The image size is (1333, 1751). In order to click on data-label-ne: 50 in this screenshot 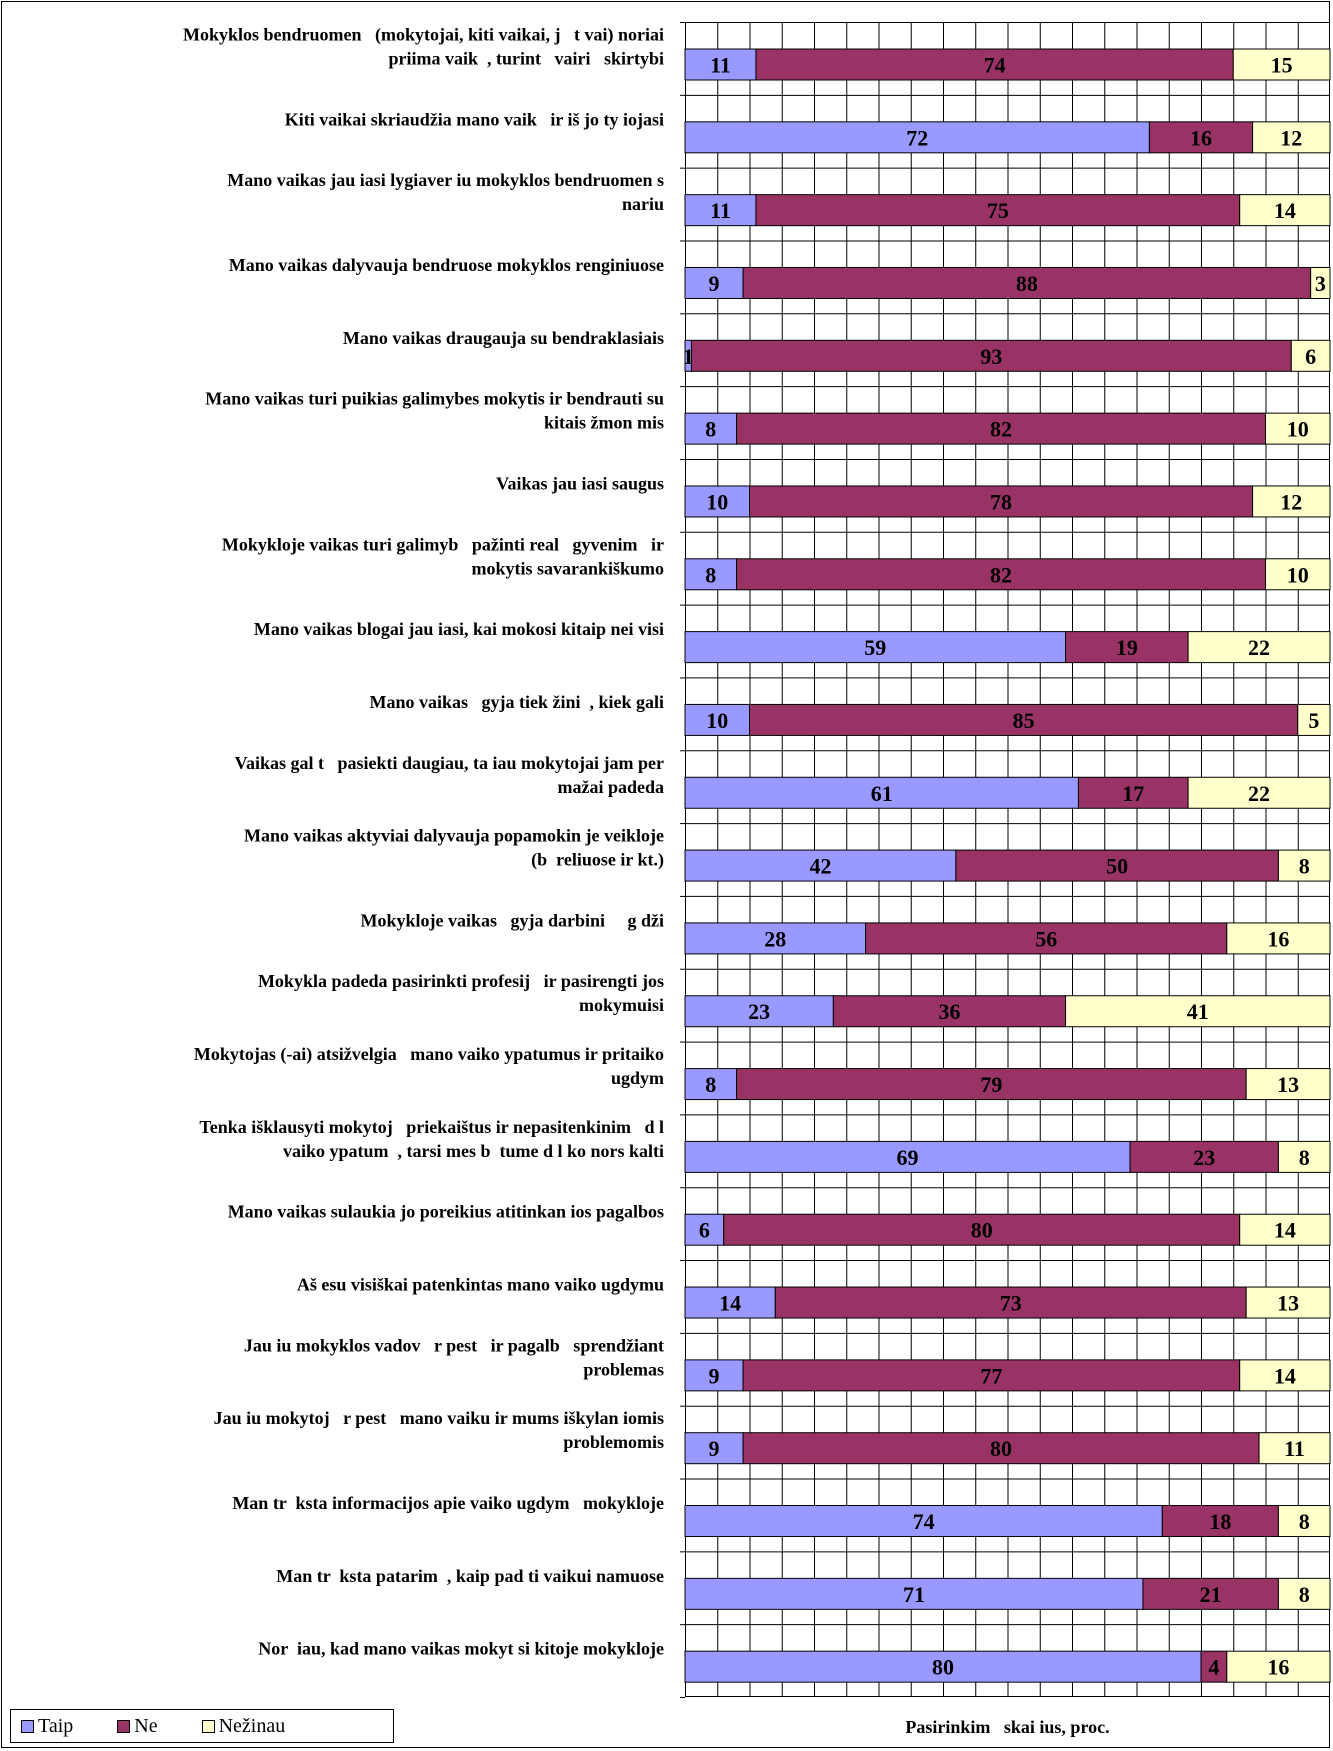, I will do `click(1117, 866)`.